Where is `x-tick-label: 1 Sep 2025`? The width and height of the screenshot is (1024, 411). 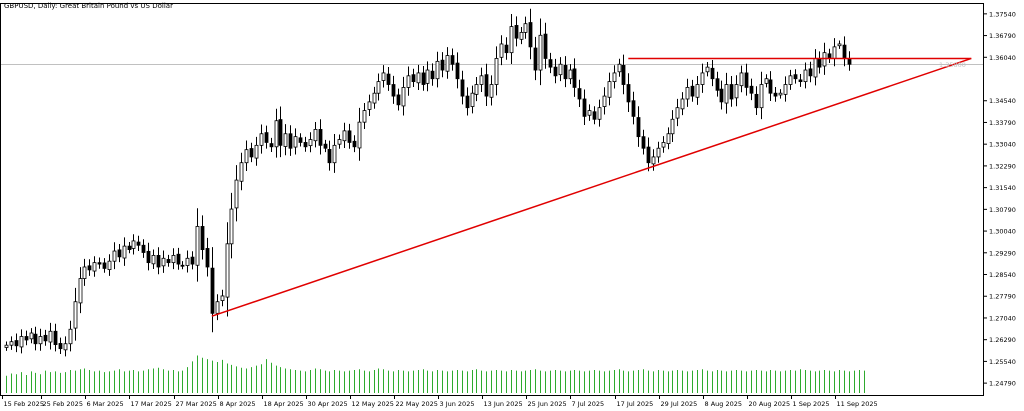
x-tick-label: 1 Sep 2025 is located at coordinates (811, 404).